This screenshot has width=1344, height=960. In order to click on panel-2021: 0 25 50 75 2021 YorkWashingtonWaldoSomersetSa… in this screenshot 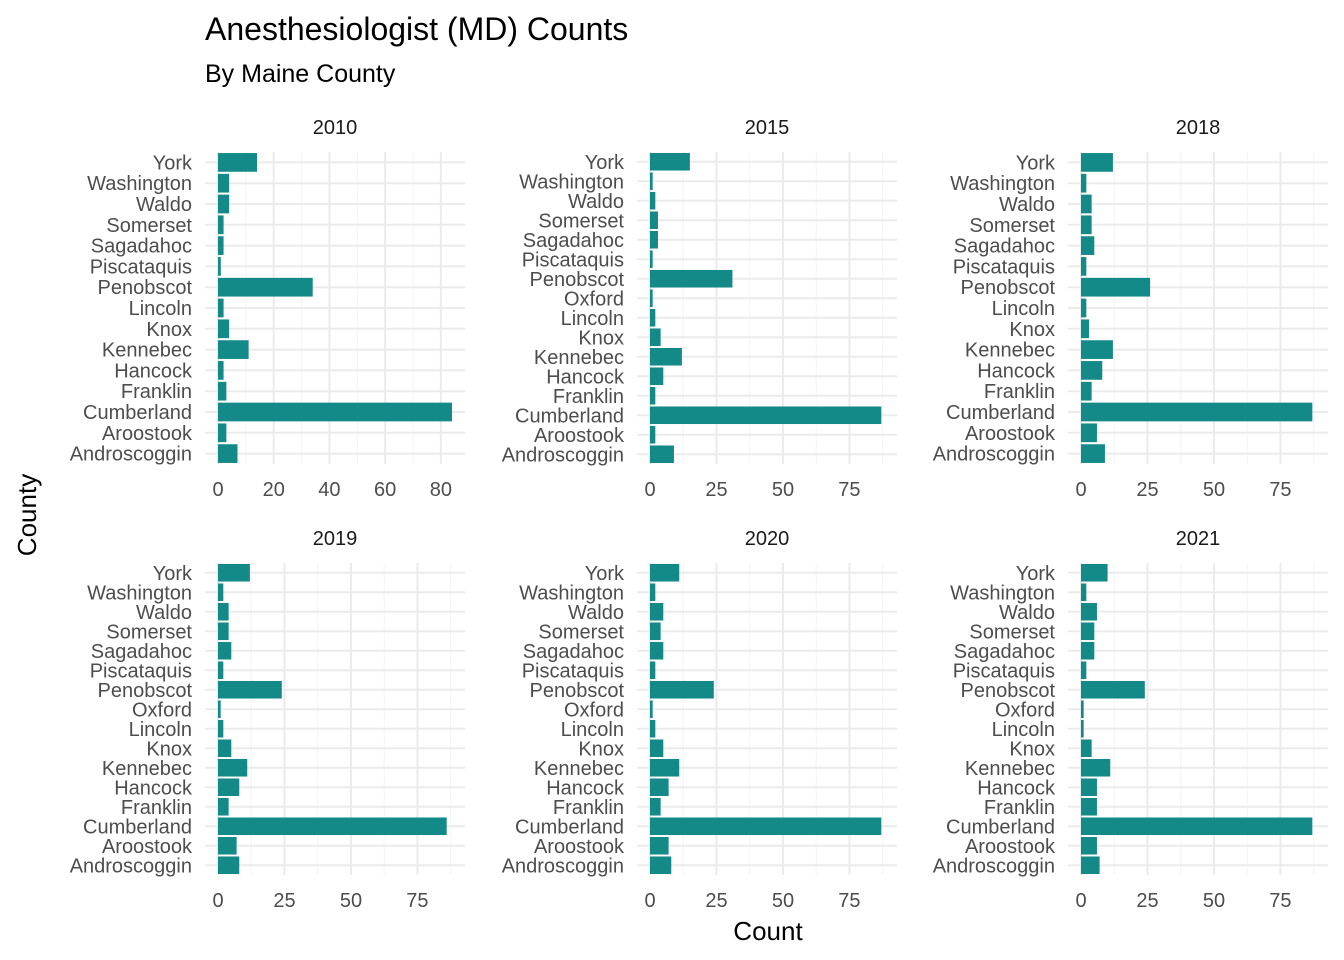, I will do `click(1130, 720)`.